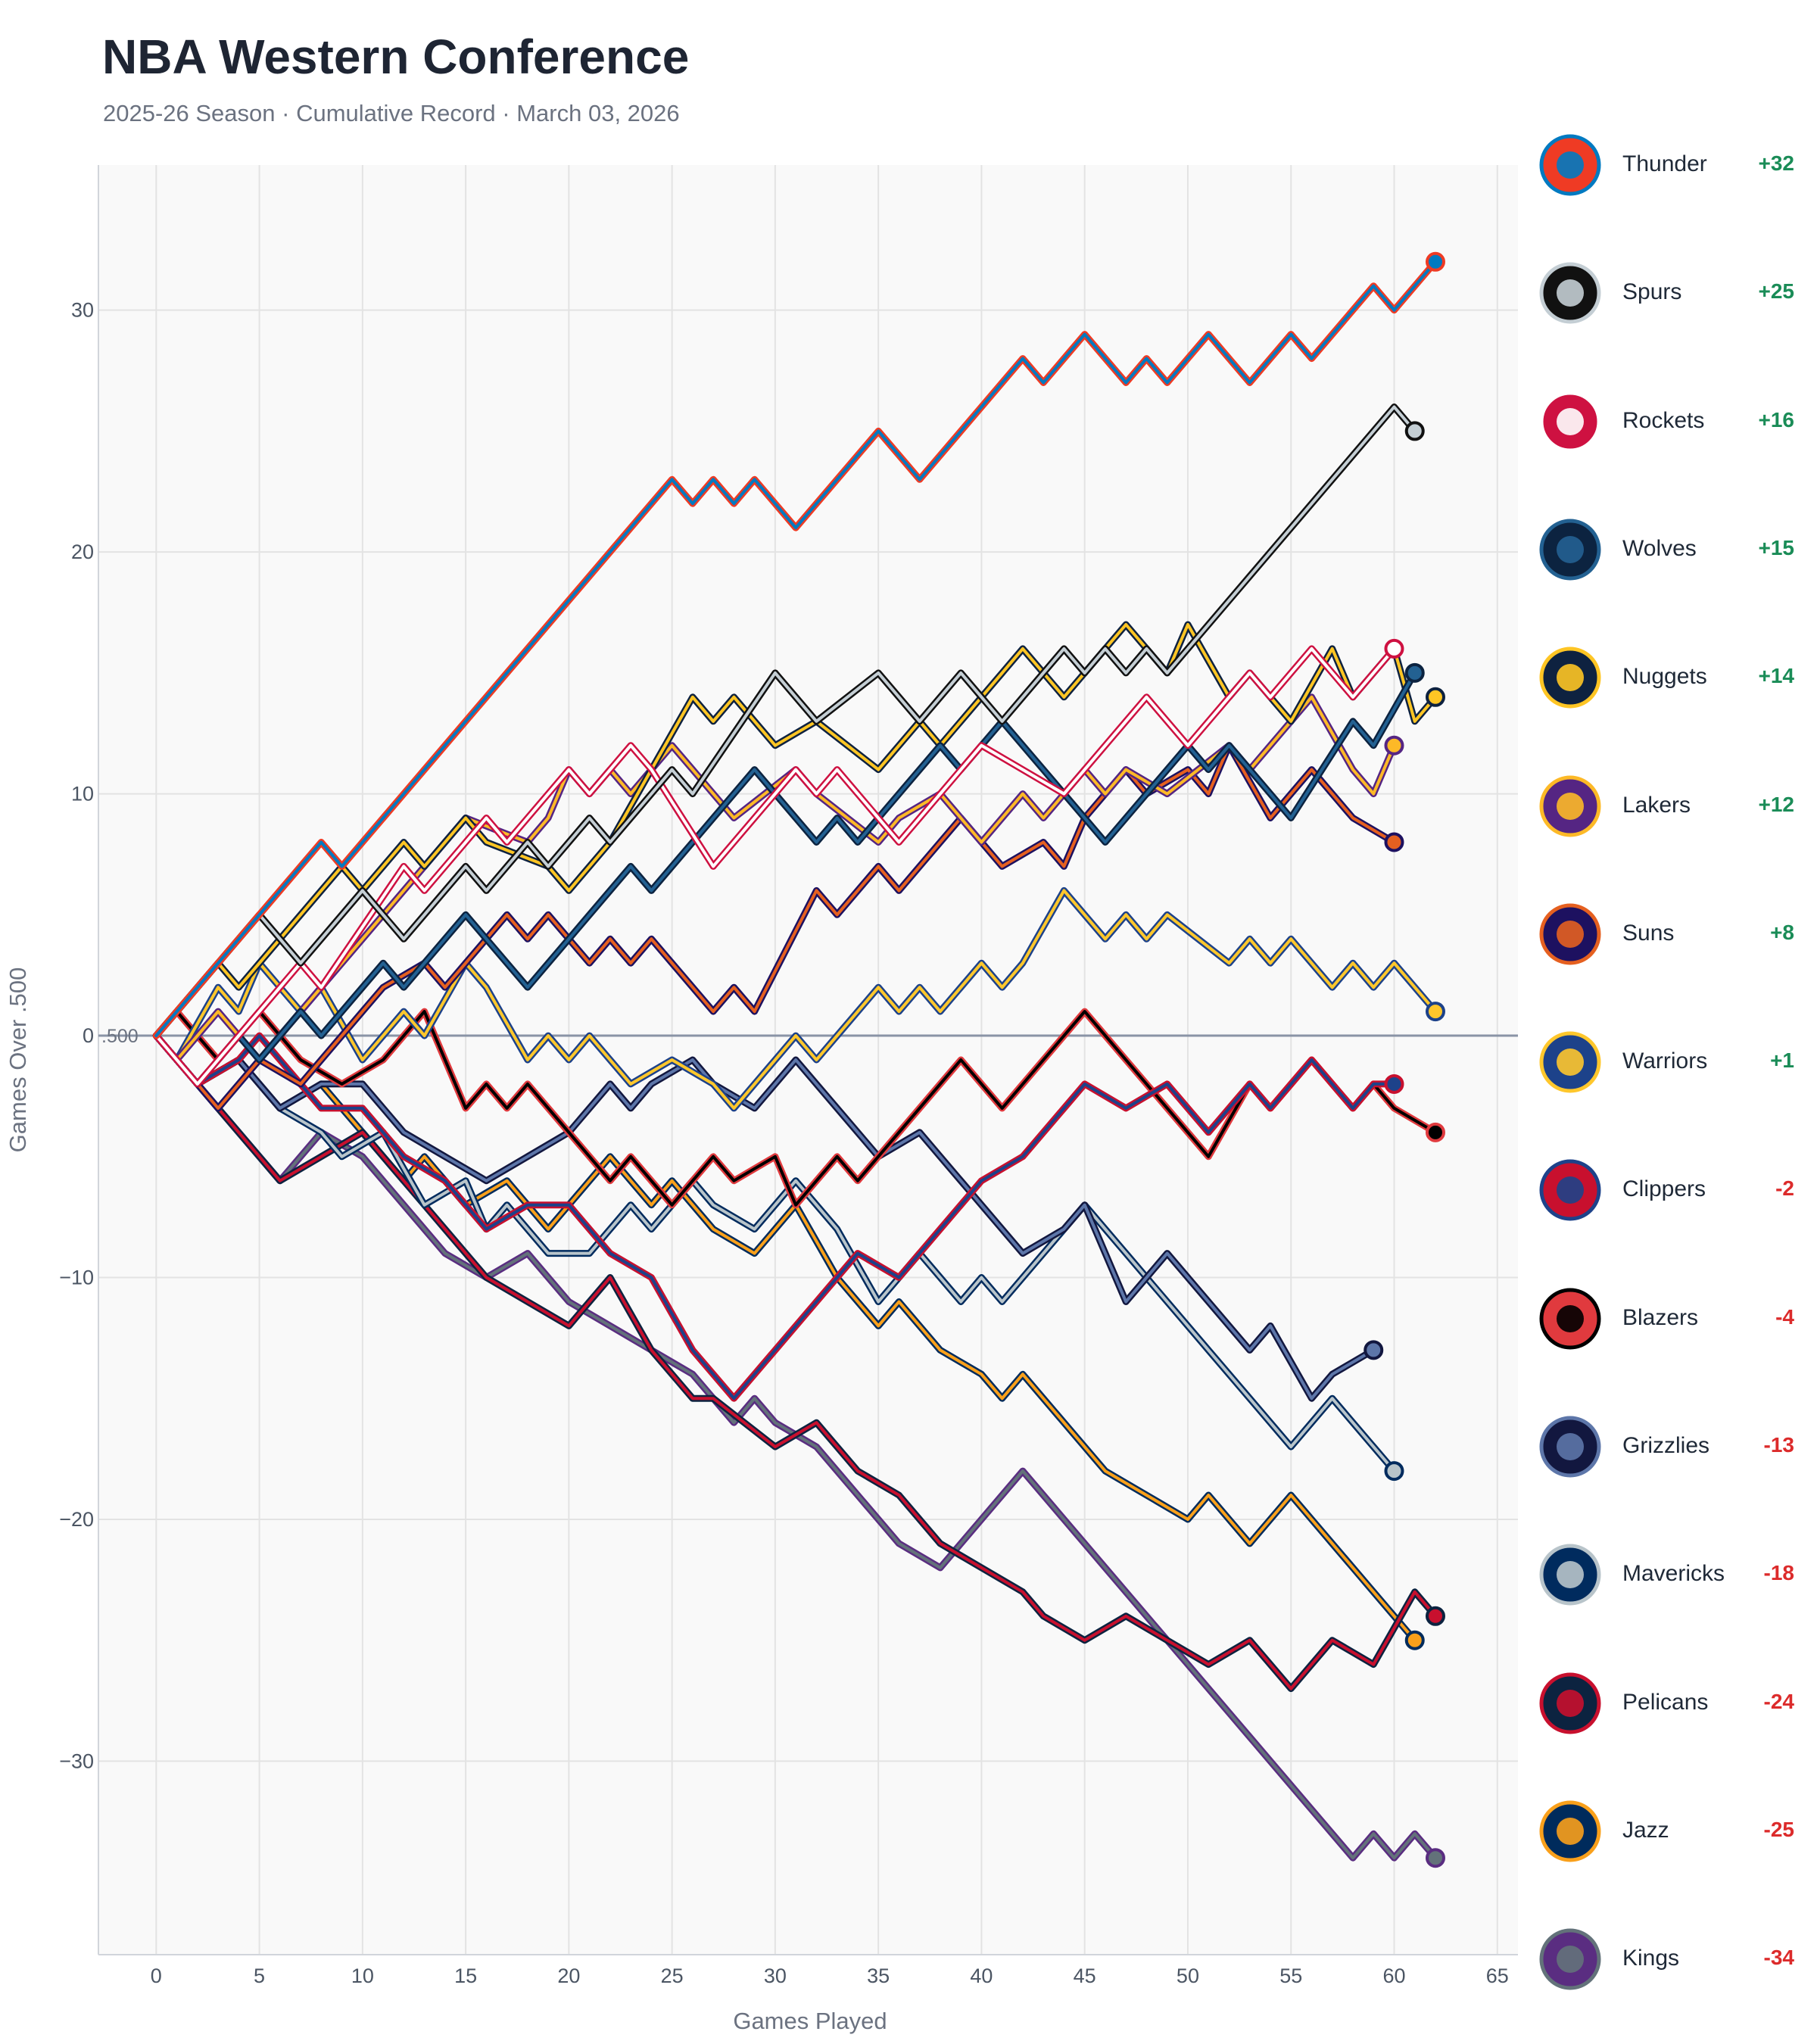 Image resolution: width=1817 pixels, height=2044 pixels. Describe the element at coordinates (1393, 1976) in the screenshot. I see `x-tick-label: 60` at that location.